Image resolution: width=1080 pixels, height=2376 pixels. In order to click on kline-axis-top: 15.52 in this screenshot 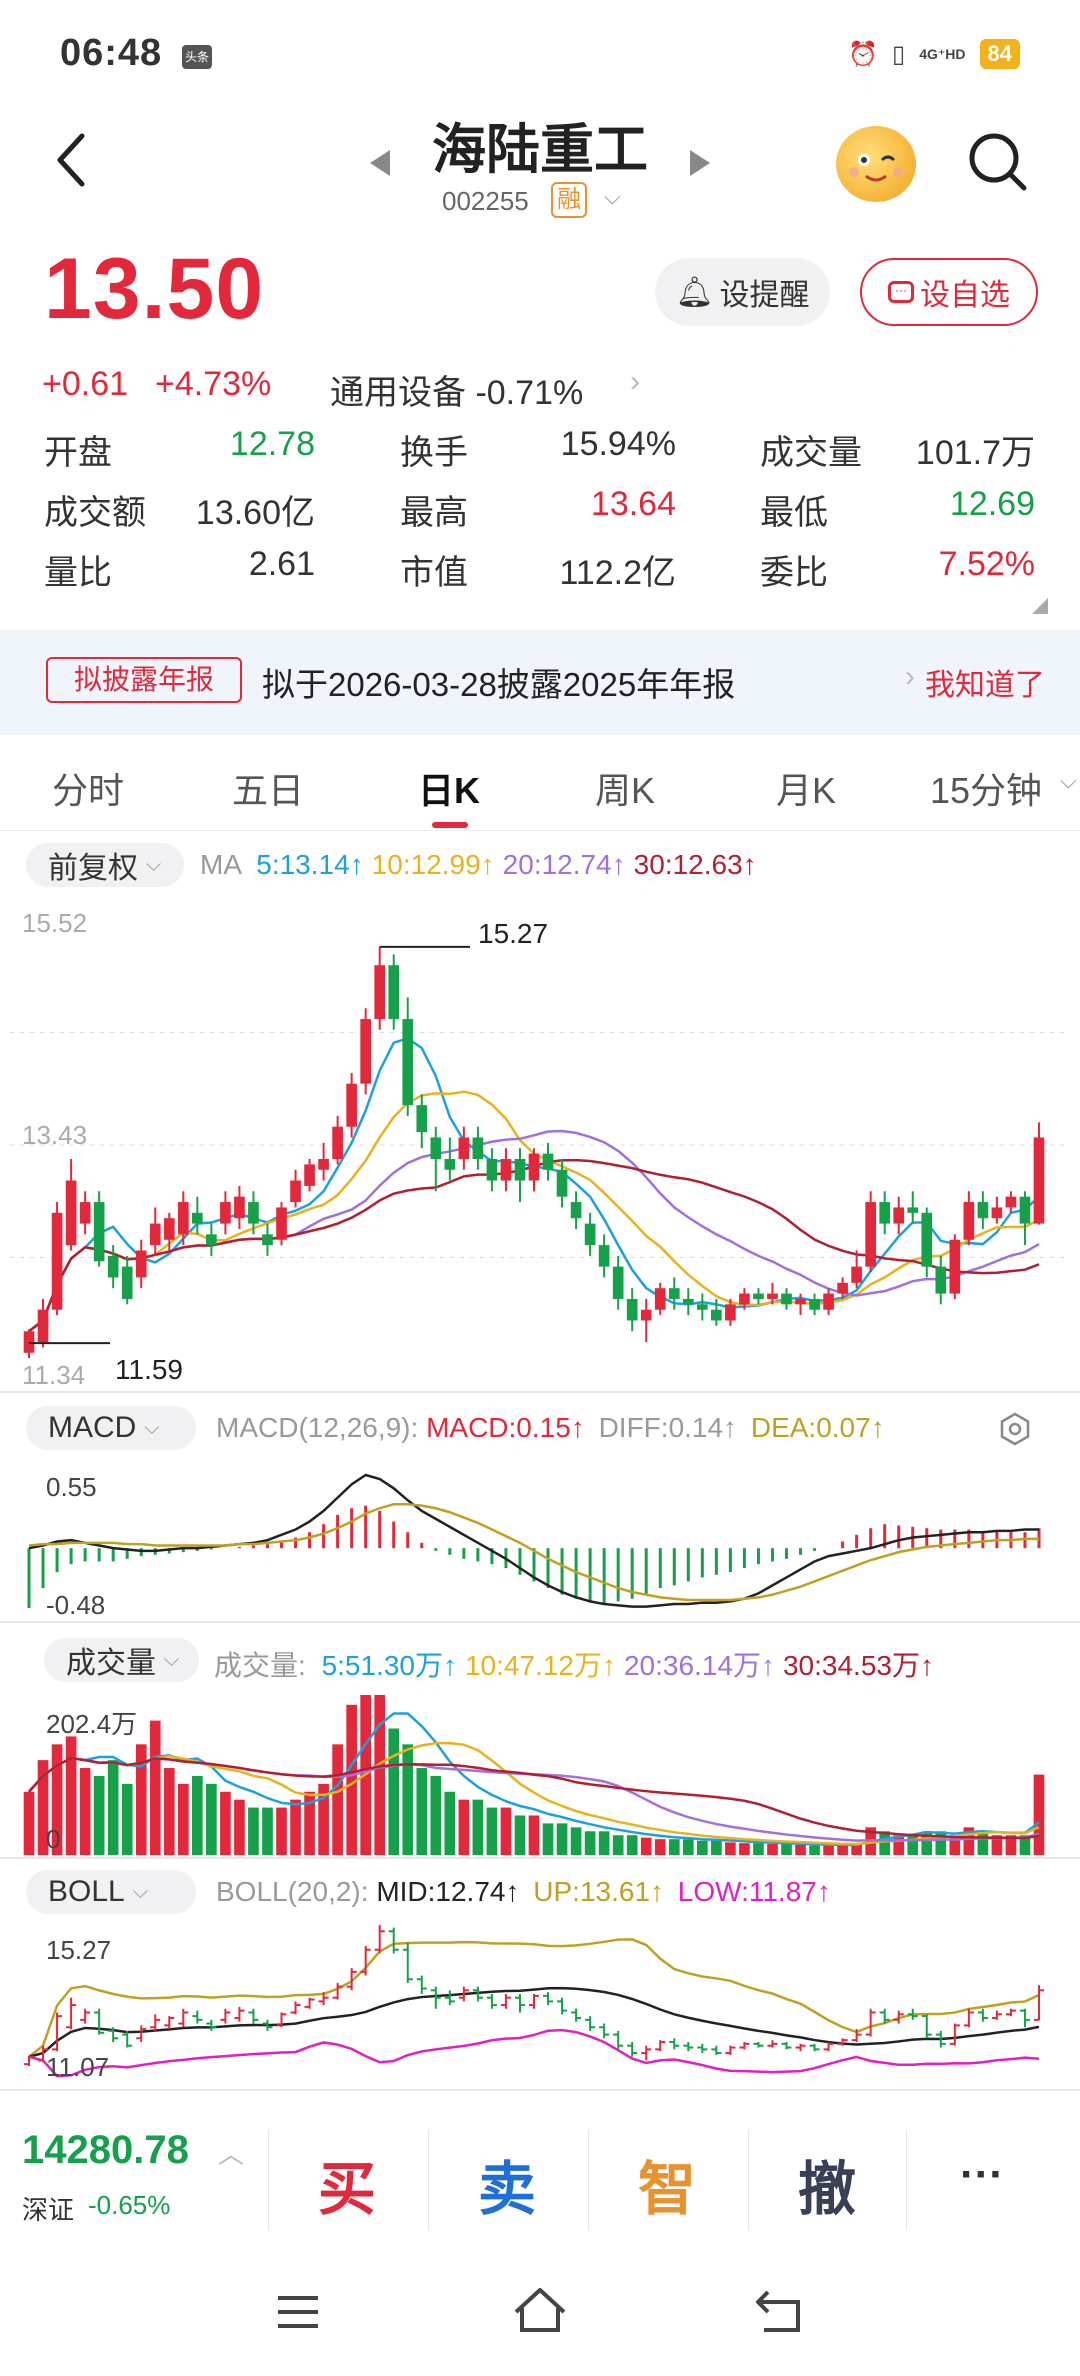, I will do `click(55, 923)`.